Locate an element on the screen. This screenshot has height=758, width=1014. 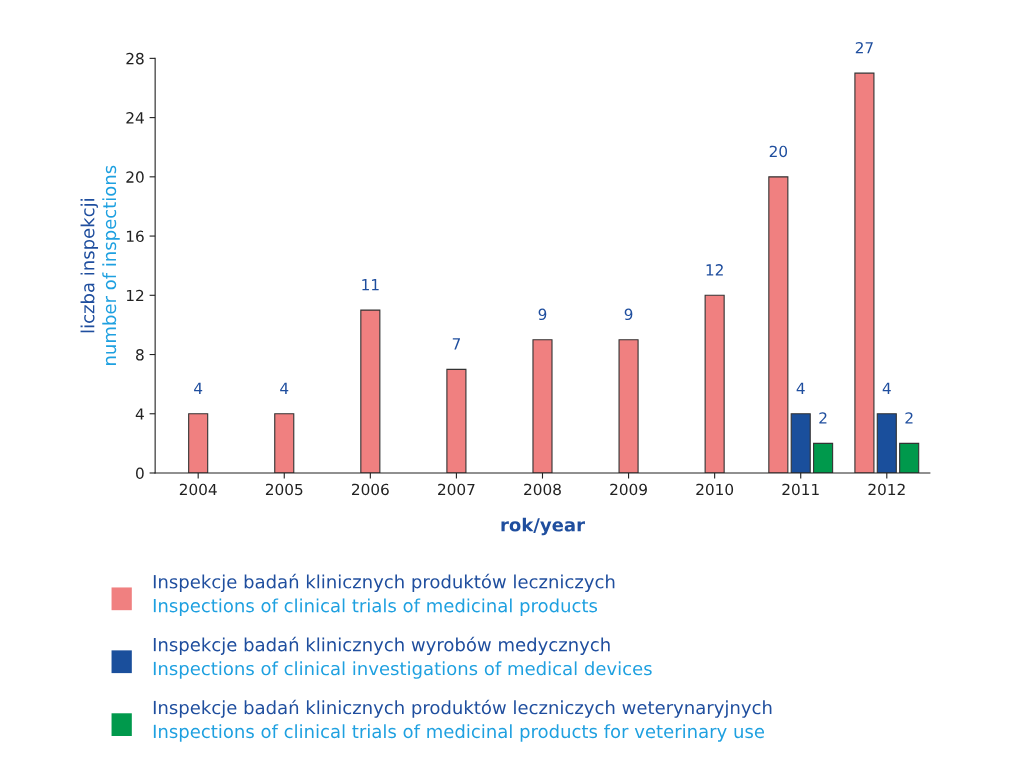
y-tick-label: 8 is located at coordinates (140, 354).